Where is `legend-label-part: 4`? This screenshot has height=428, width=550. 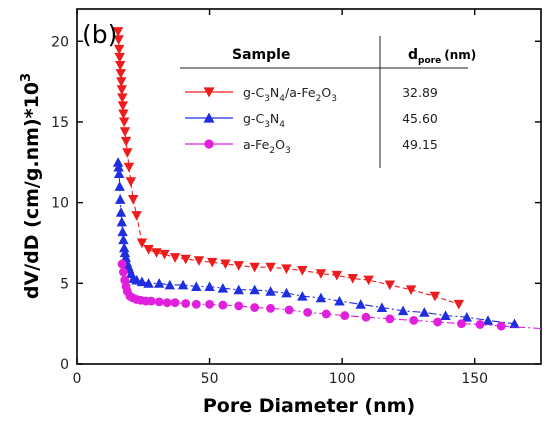
legend-label-part: 4 is located at coordinates (282, 125).